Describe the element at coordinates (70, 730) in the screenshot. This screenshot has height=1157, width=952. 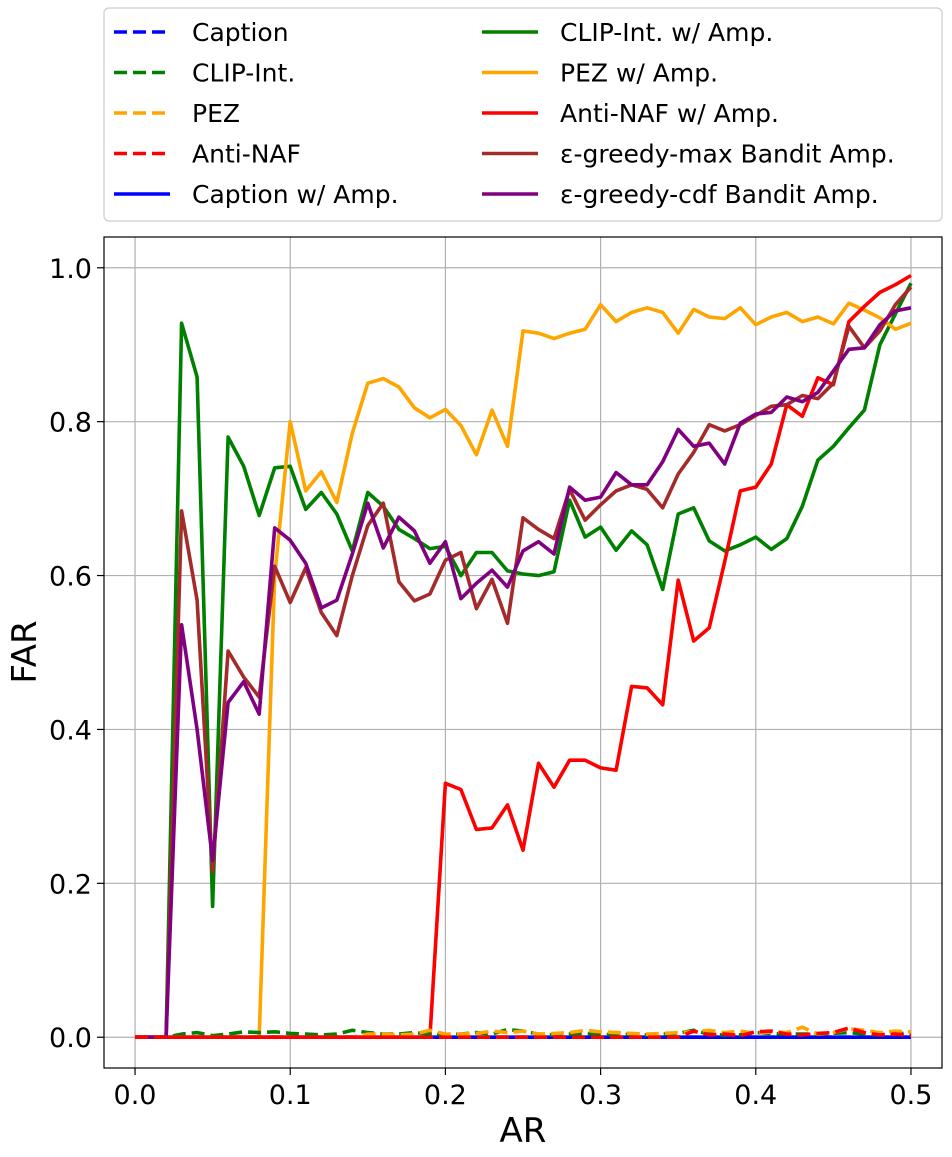
I see `y-tick-label: 0.4` at that location.